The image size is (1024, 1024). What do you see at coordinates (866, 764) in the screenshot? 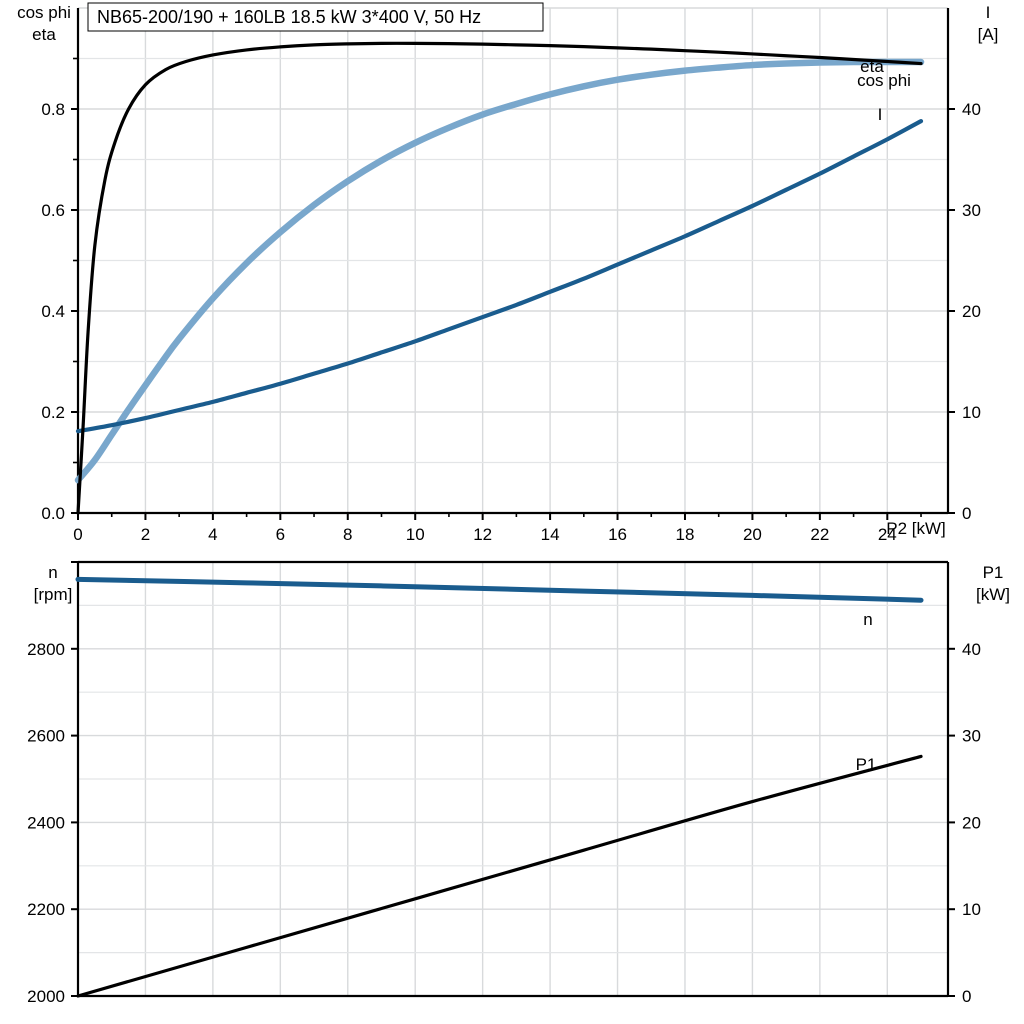
I see `curve-label-p1: P1` at bounding box center [866, 764].